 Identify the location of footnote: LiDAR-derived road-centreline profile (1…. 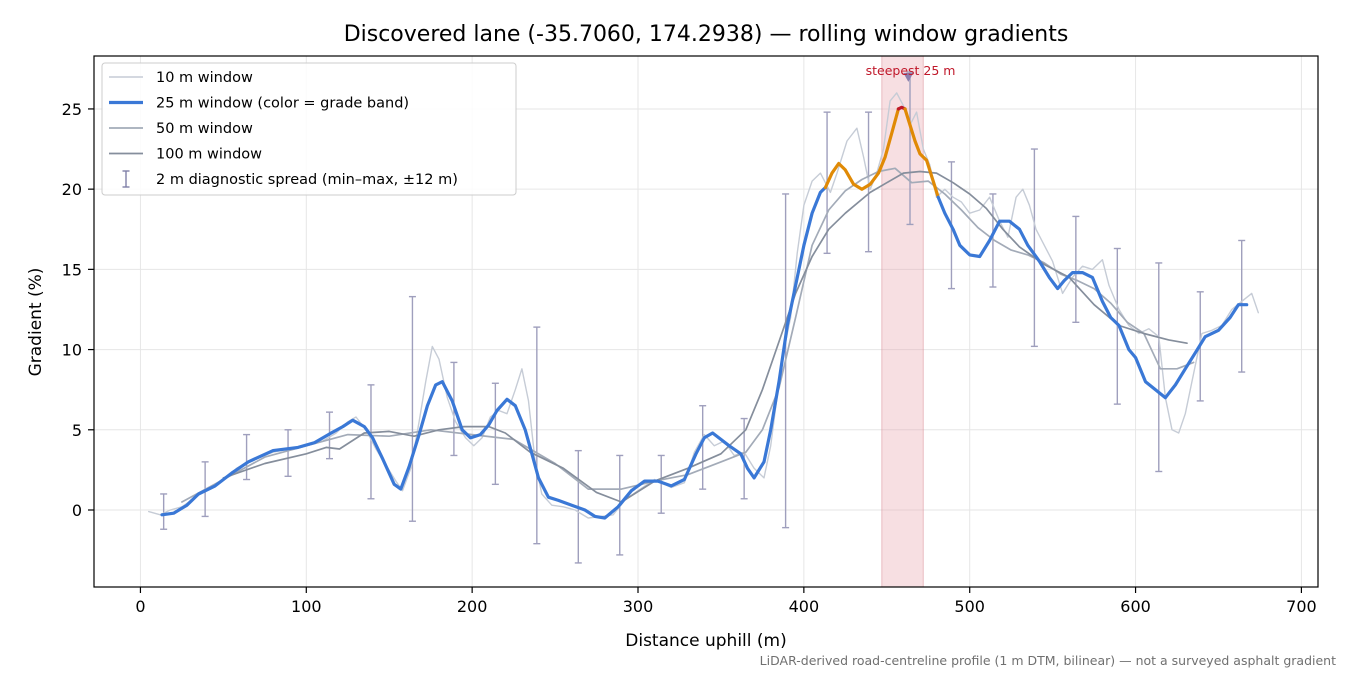
(1048, 660).